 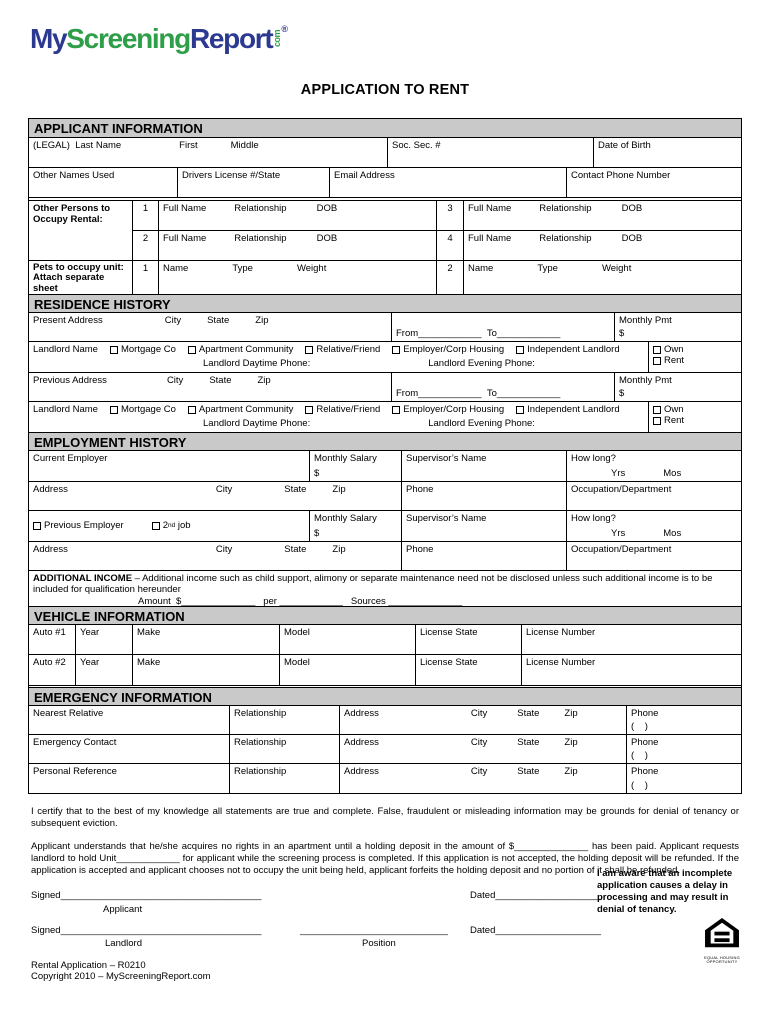 What do you see at coordinates (482, 778) in the screenshot?
I see `field-reference-address: Address City State Zip` at bounding box center [482, 778].